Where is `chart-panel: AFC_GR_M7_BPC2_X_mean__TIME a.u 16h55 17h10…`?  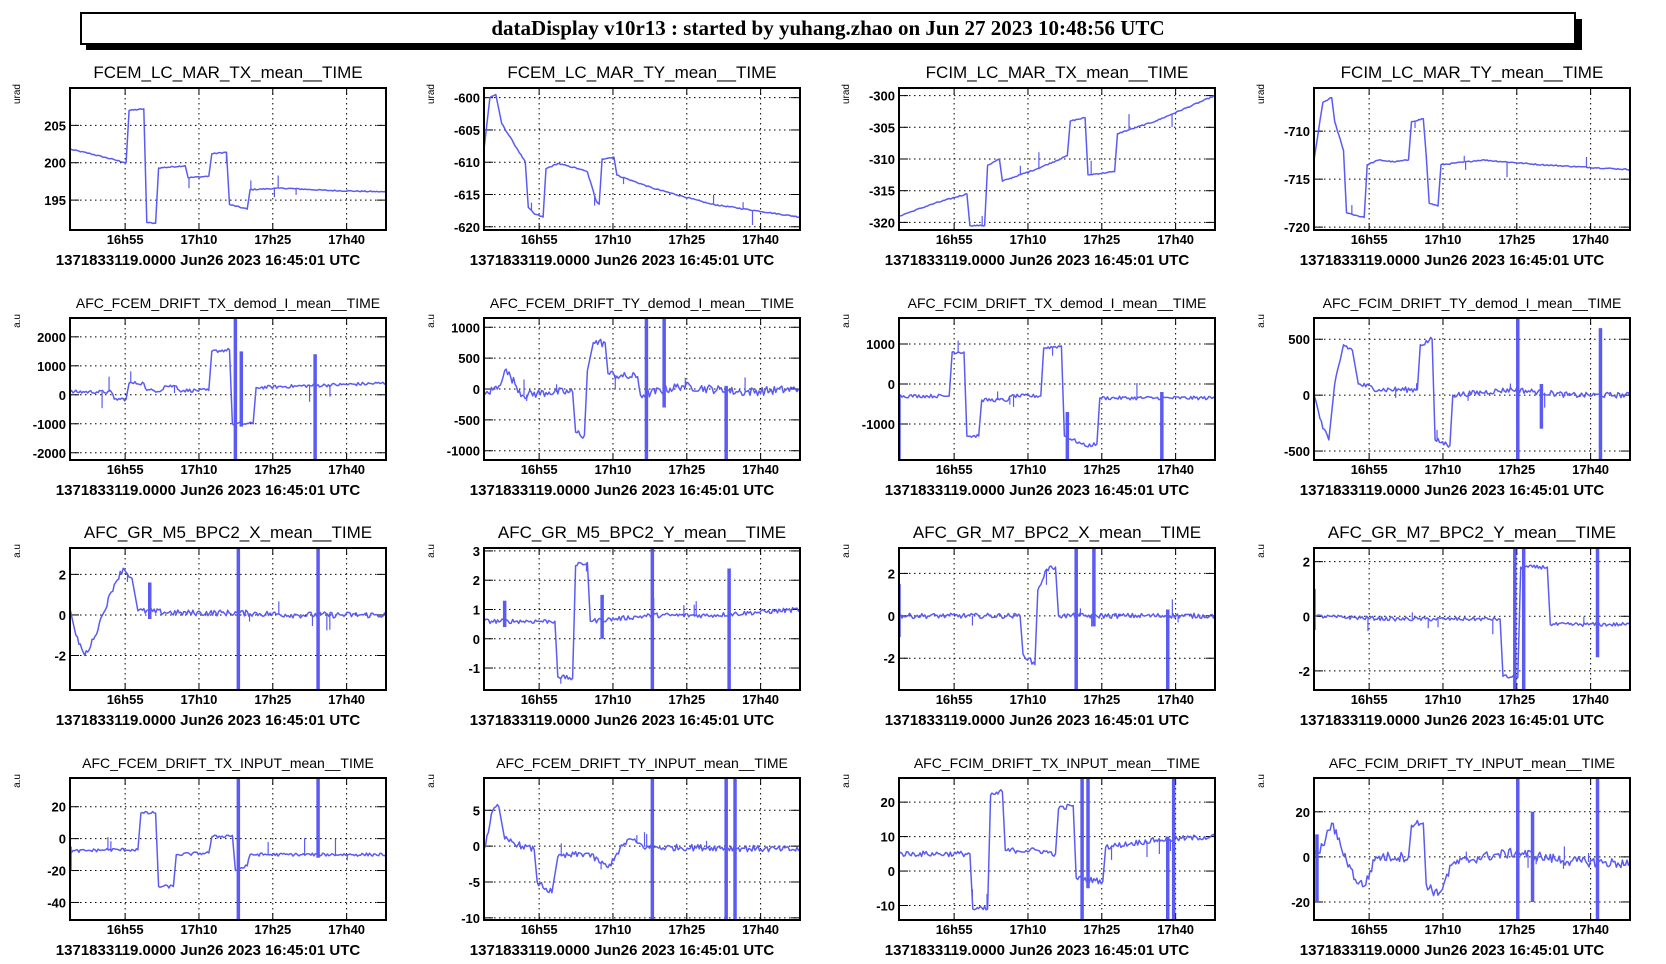 chart-panel: AFC_GR_M7_BPC2_X_mean__TIME a.u 16h55 17h10… is located at coordinates (1028, 626).